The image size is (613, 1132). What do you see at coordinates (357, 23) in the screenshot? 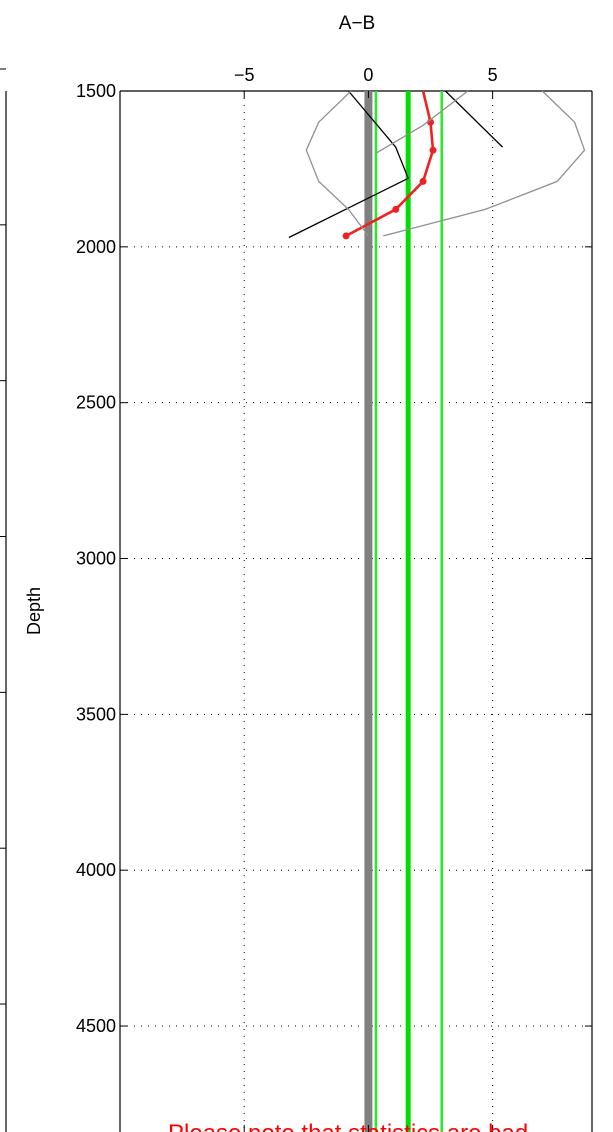
I see `chart-title: A−B` at bounding box center [357, 23].